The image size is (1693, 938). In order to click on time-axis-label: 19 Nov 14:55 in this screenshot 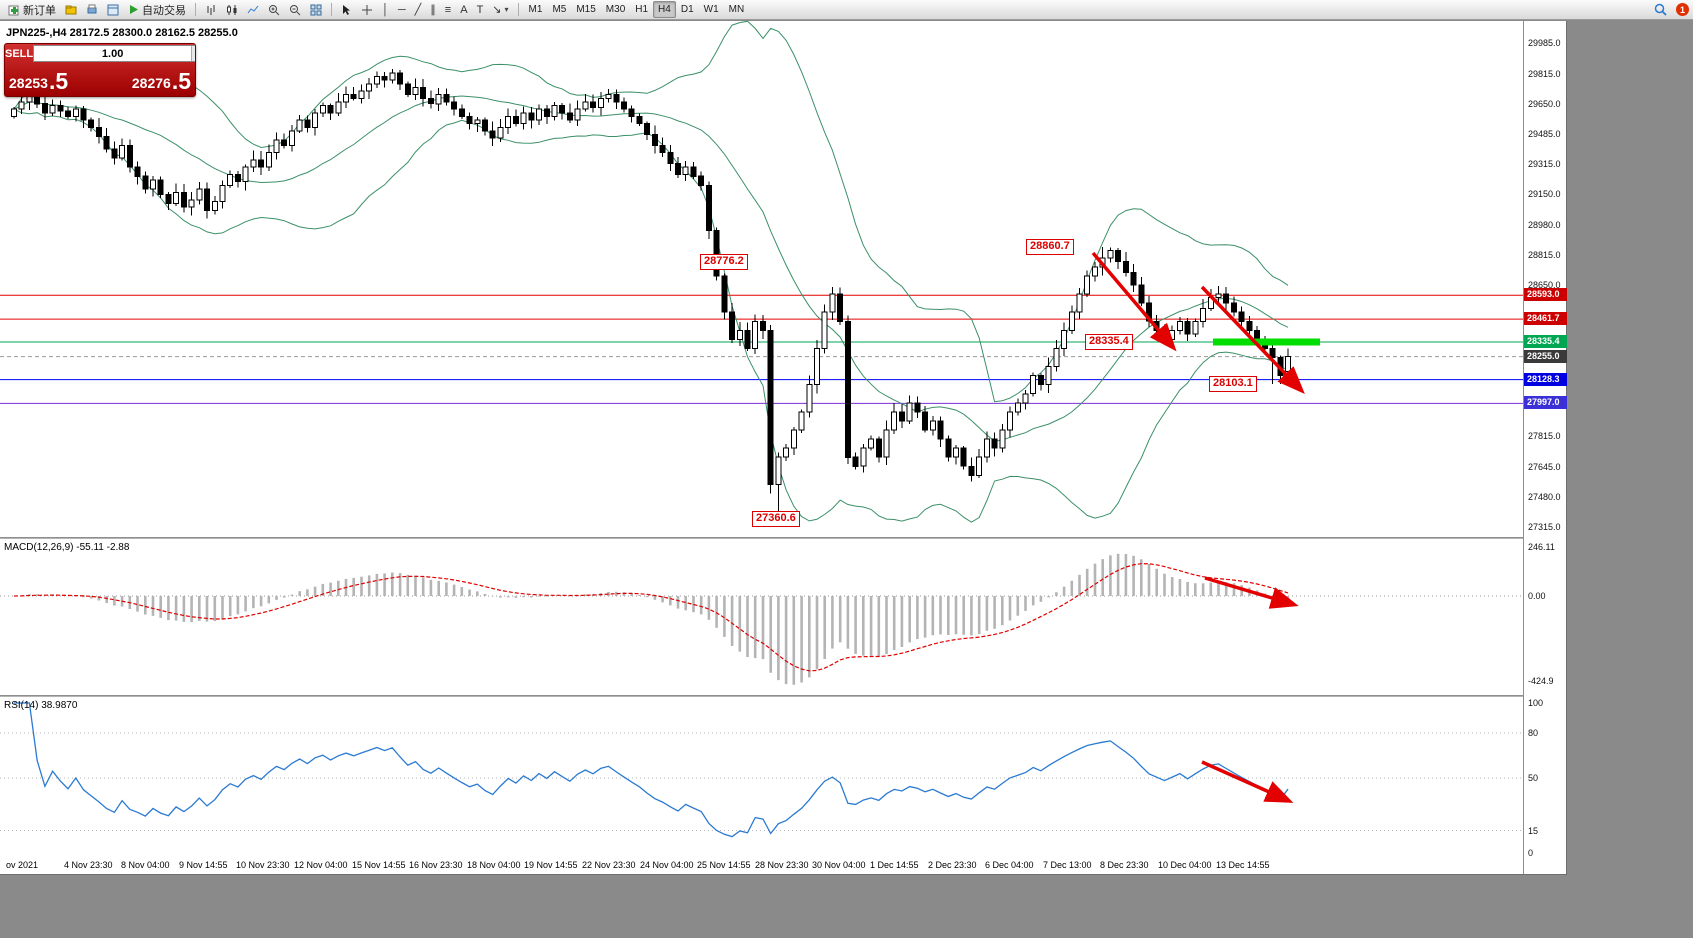, I will do `click(551, 865)`.